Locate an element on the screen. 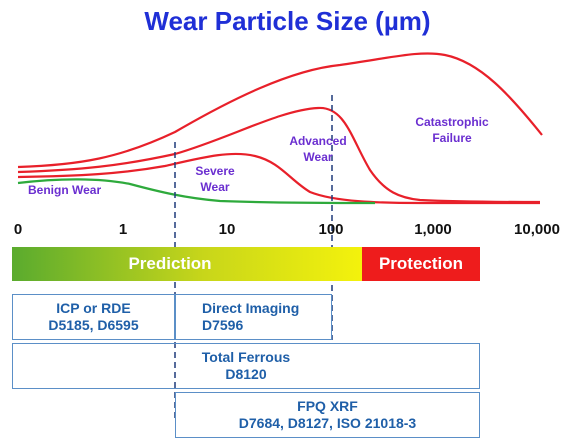 The width and height of the screenshot is (575, 443). fpq-xrf-box: FPQ XRF D7684, D8127, ISO 21018-3 is located at coordinates (327, 415).